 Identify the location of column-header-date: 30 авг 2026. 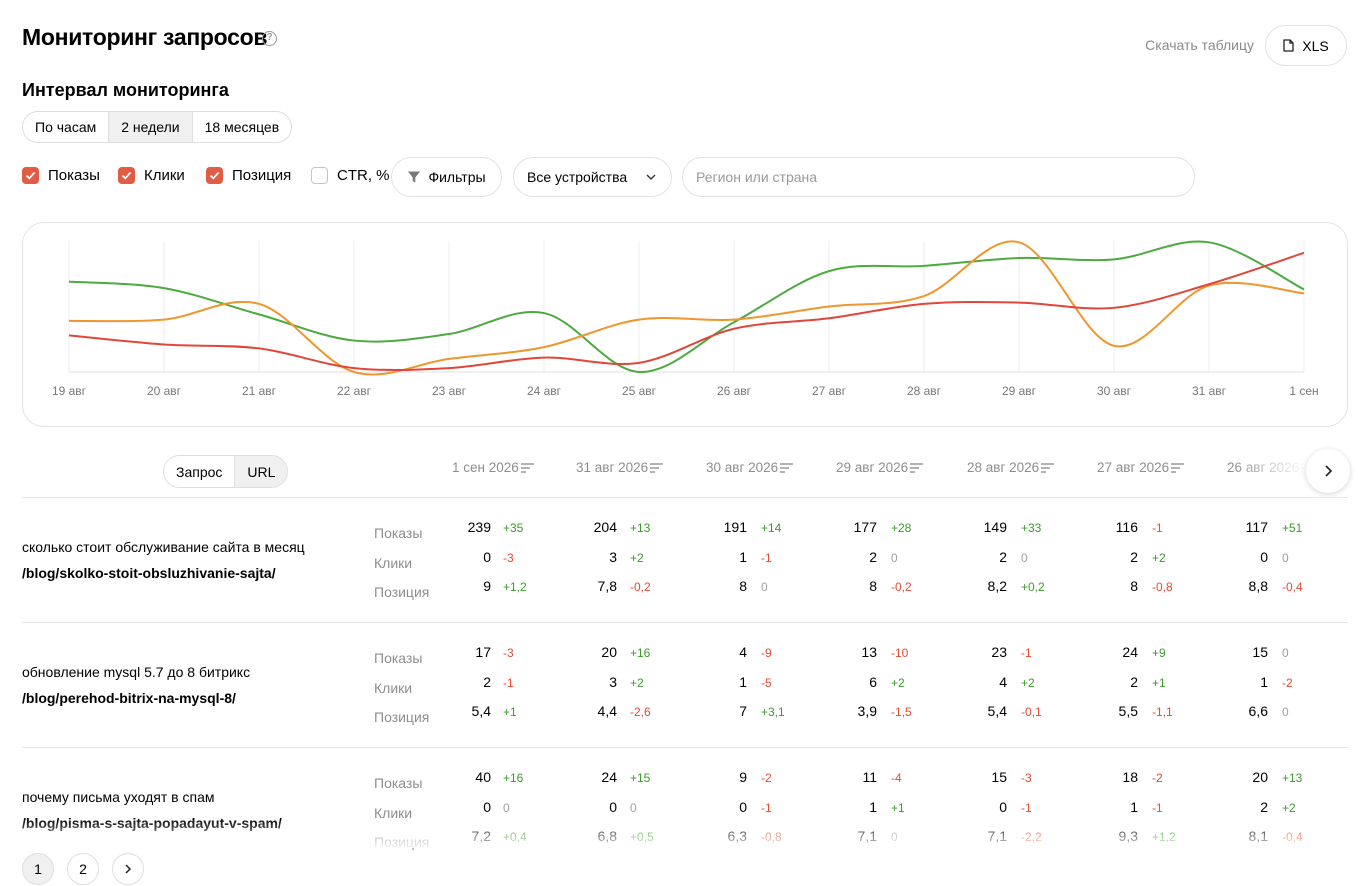
(750, 467).